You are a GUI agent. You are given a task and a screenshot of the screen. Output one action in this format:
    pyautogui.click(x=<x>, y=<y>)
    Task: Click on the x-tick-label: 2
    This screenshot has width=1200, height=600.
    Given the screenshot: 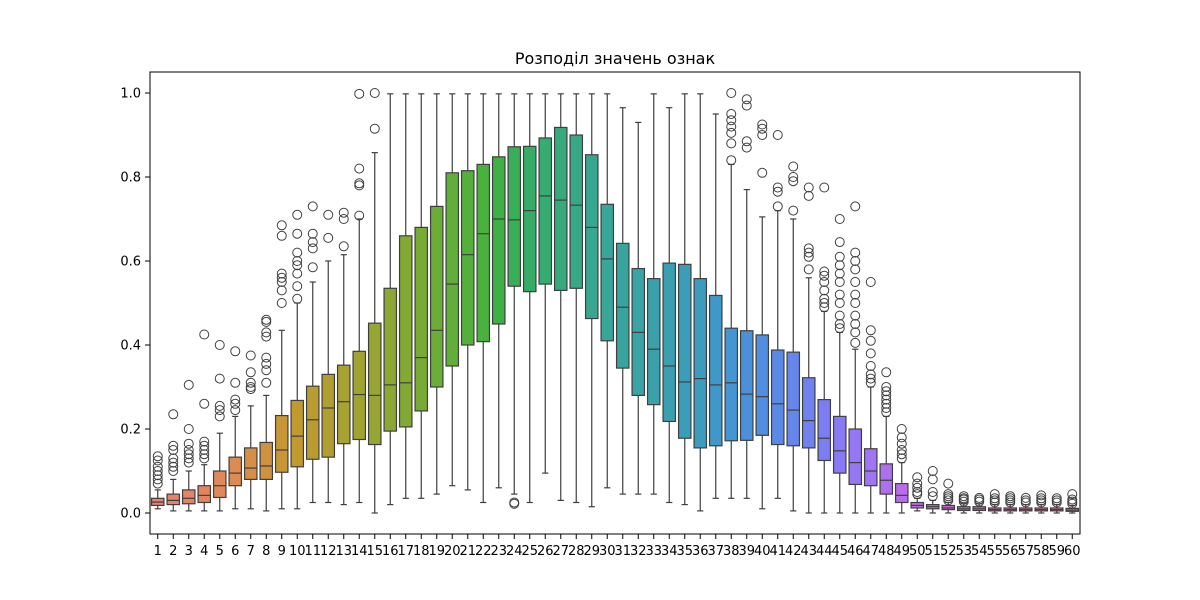 What is the action you would take?
    pyautogui.click(x=173, y=551)
    